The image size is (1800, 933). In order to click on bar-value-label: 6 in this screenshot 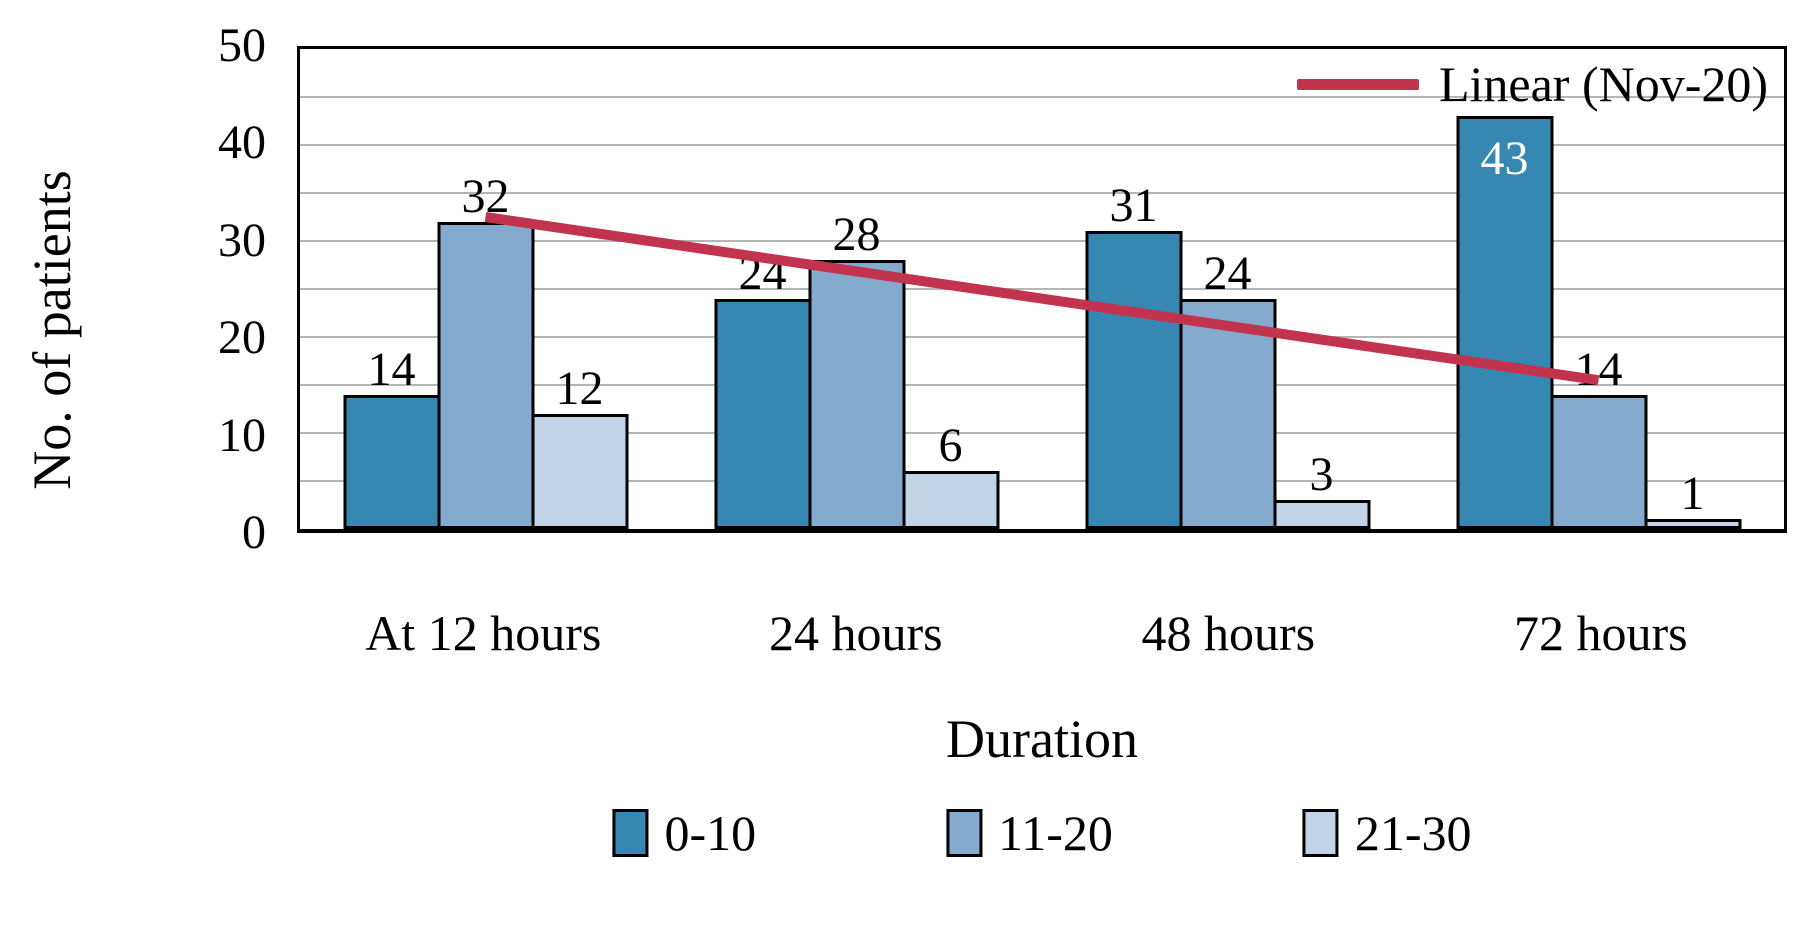, I will do `click(950, 446)`.